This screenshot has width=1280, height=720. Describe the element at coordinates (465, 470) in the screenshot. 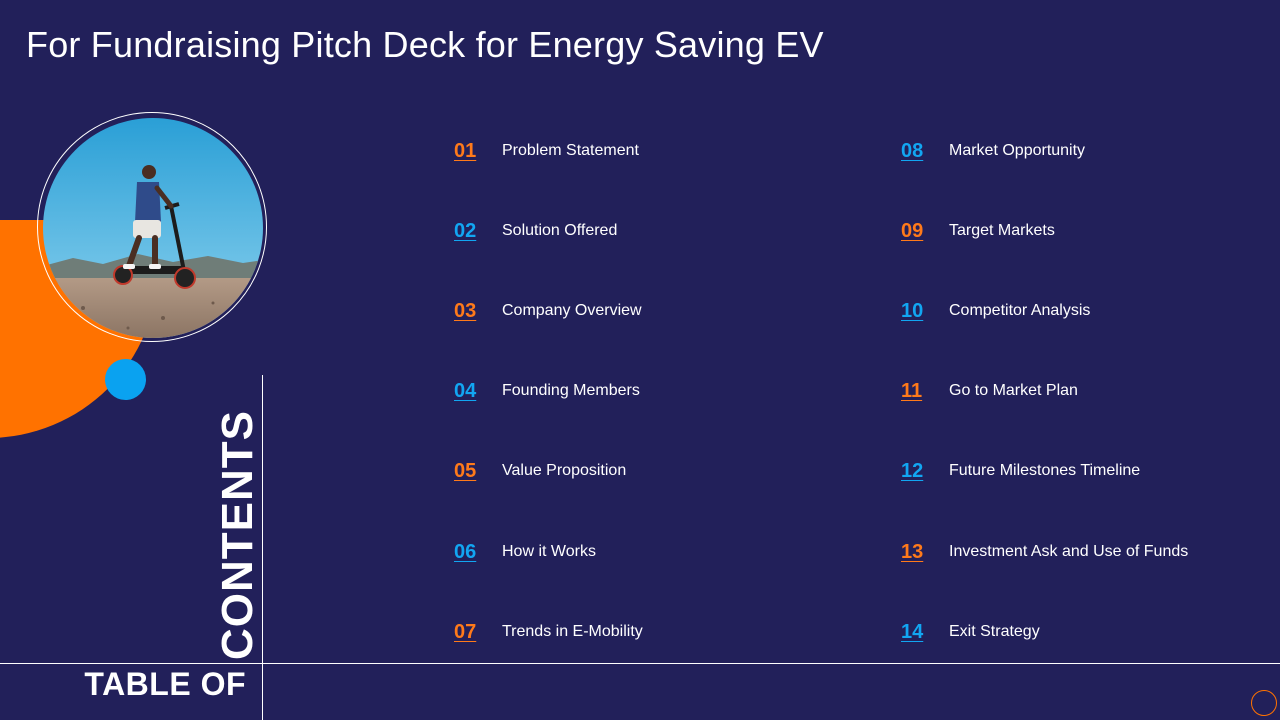

I see `toc-number: 05` at that location.